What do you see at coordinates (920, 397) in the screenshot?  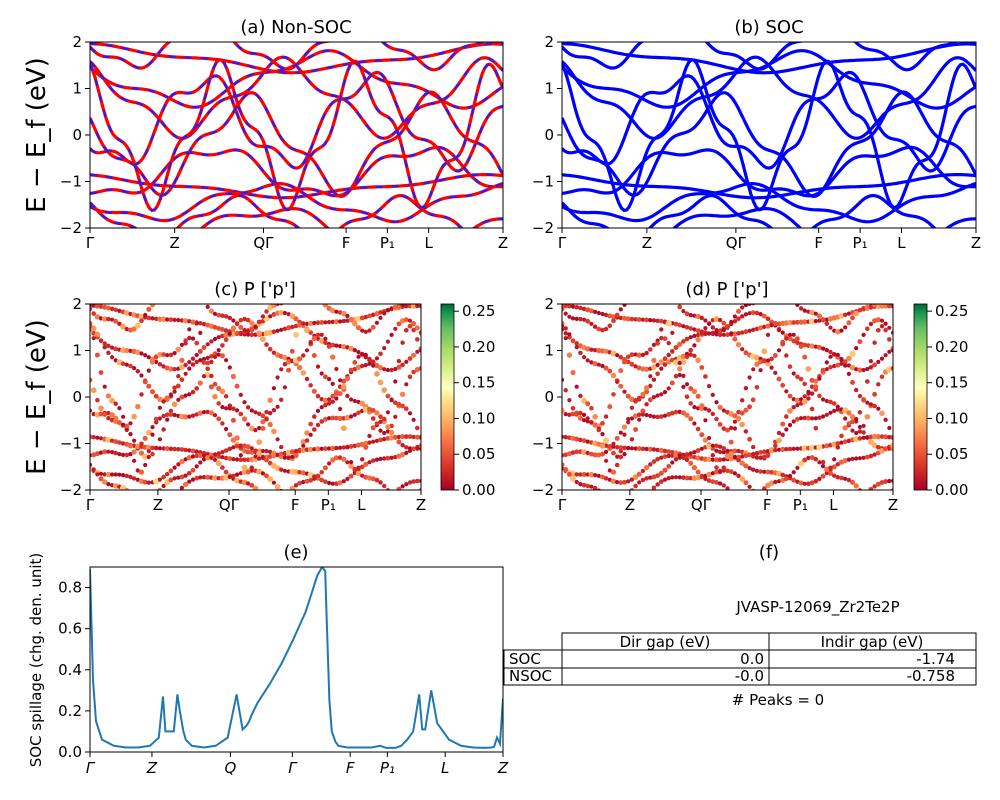 I see `panel-d-colorbar` at bounding box center [920, 397].